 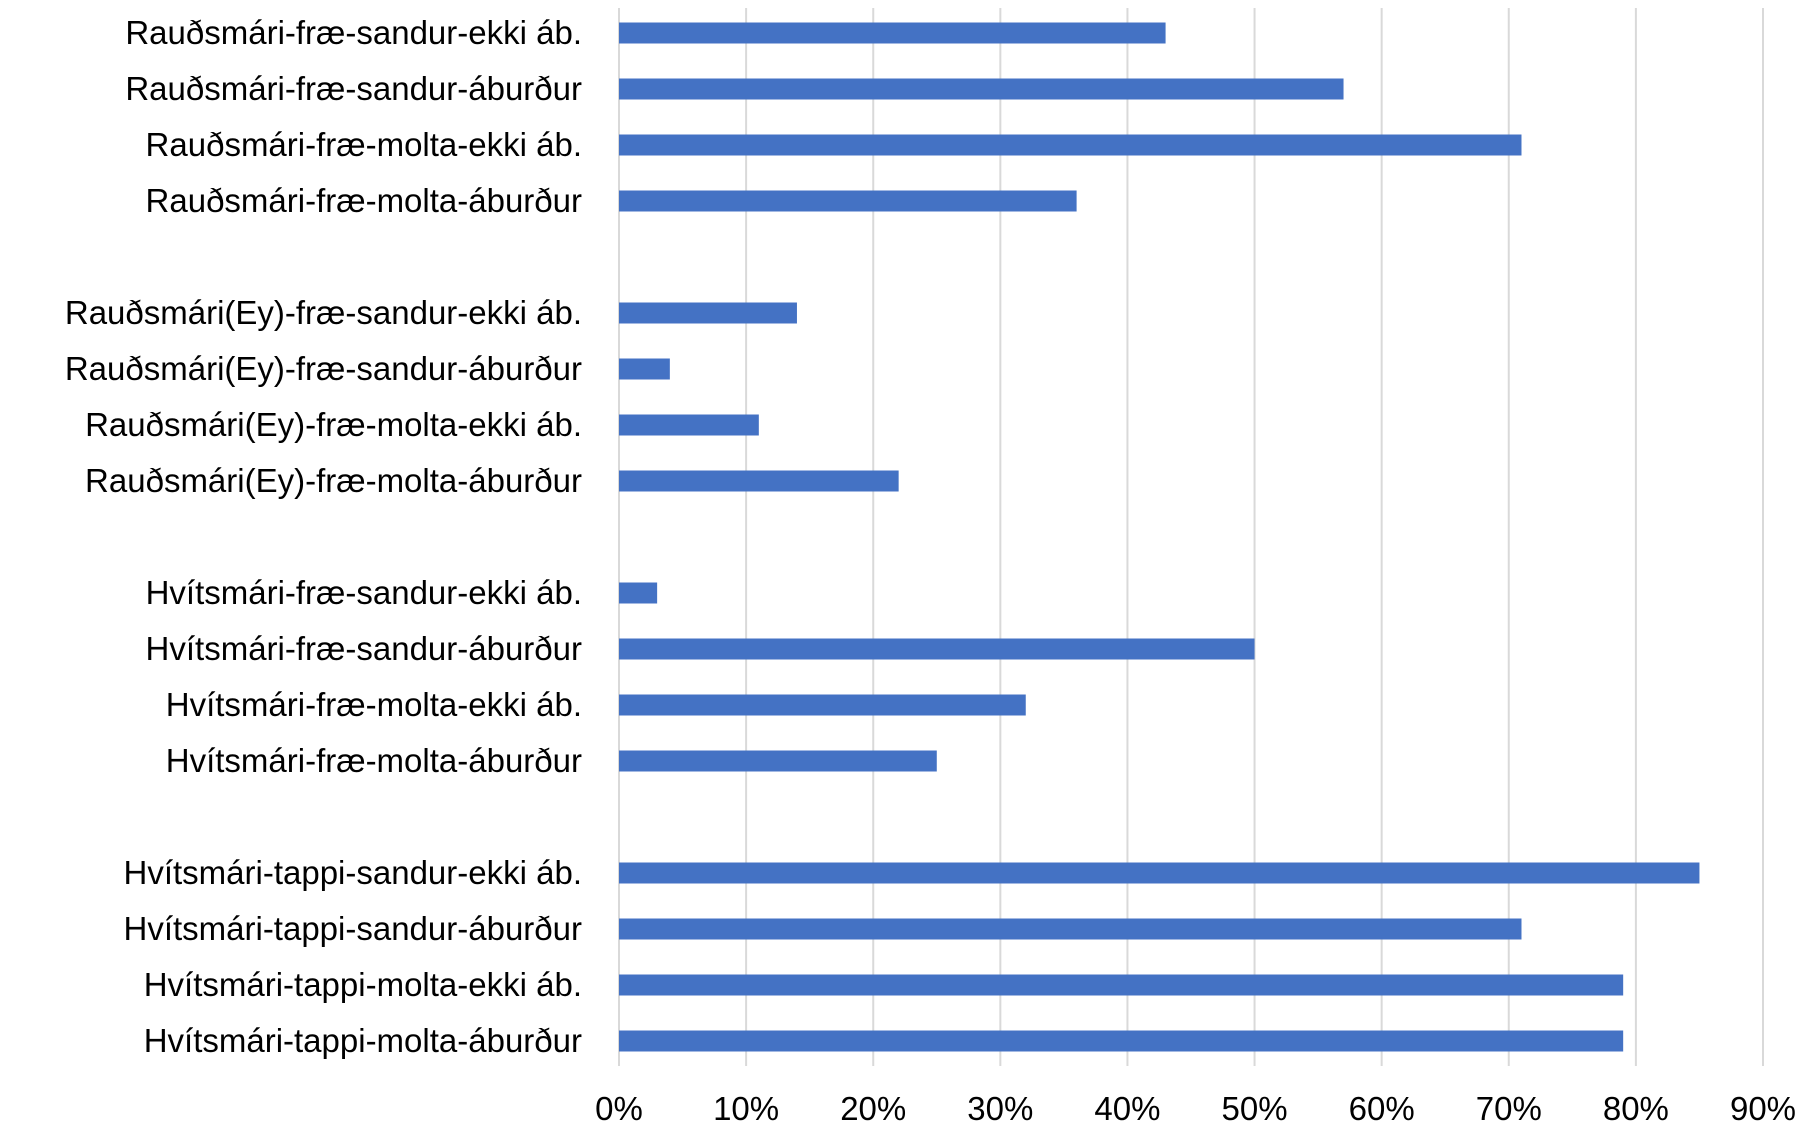 I want to click on category-label: Hvítsmári-tappi-molta-áburður, so click(x=363, y=1040).